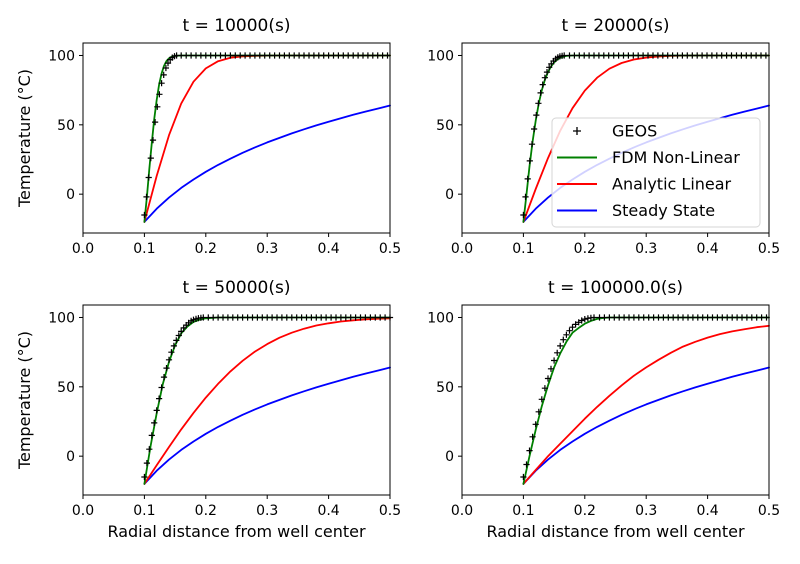 The image size is (800, 564). Describe the element at coordinates (237, 26) in the screenshot. I see `subplot-title: t = 10000(s)` at that location.